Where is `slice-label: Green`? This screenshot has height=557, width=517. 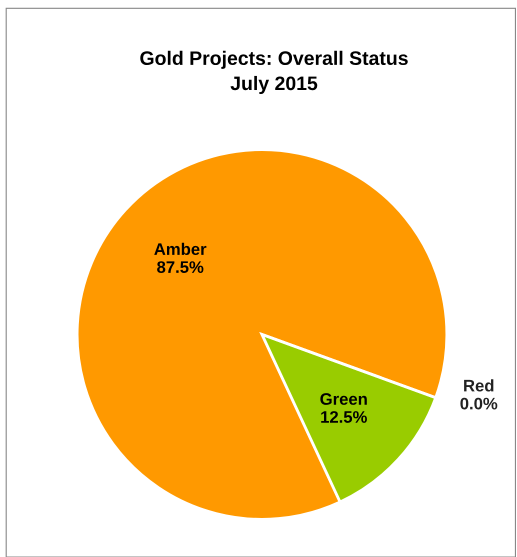 slice-label: Green is located at coordinates (343, 399).